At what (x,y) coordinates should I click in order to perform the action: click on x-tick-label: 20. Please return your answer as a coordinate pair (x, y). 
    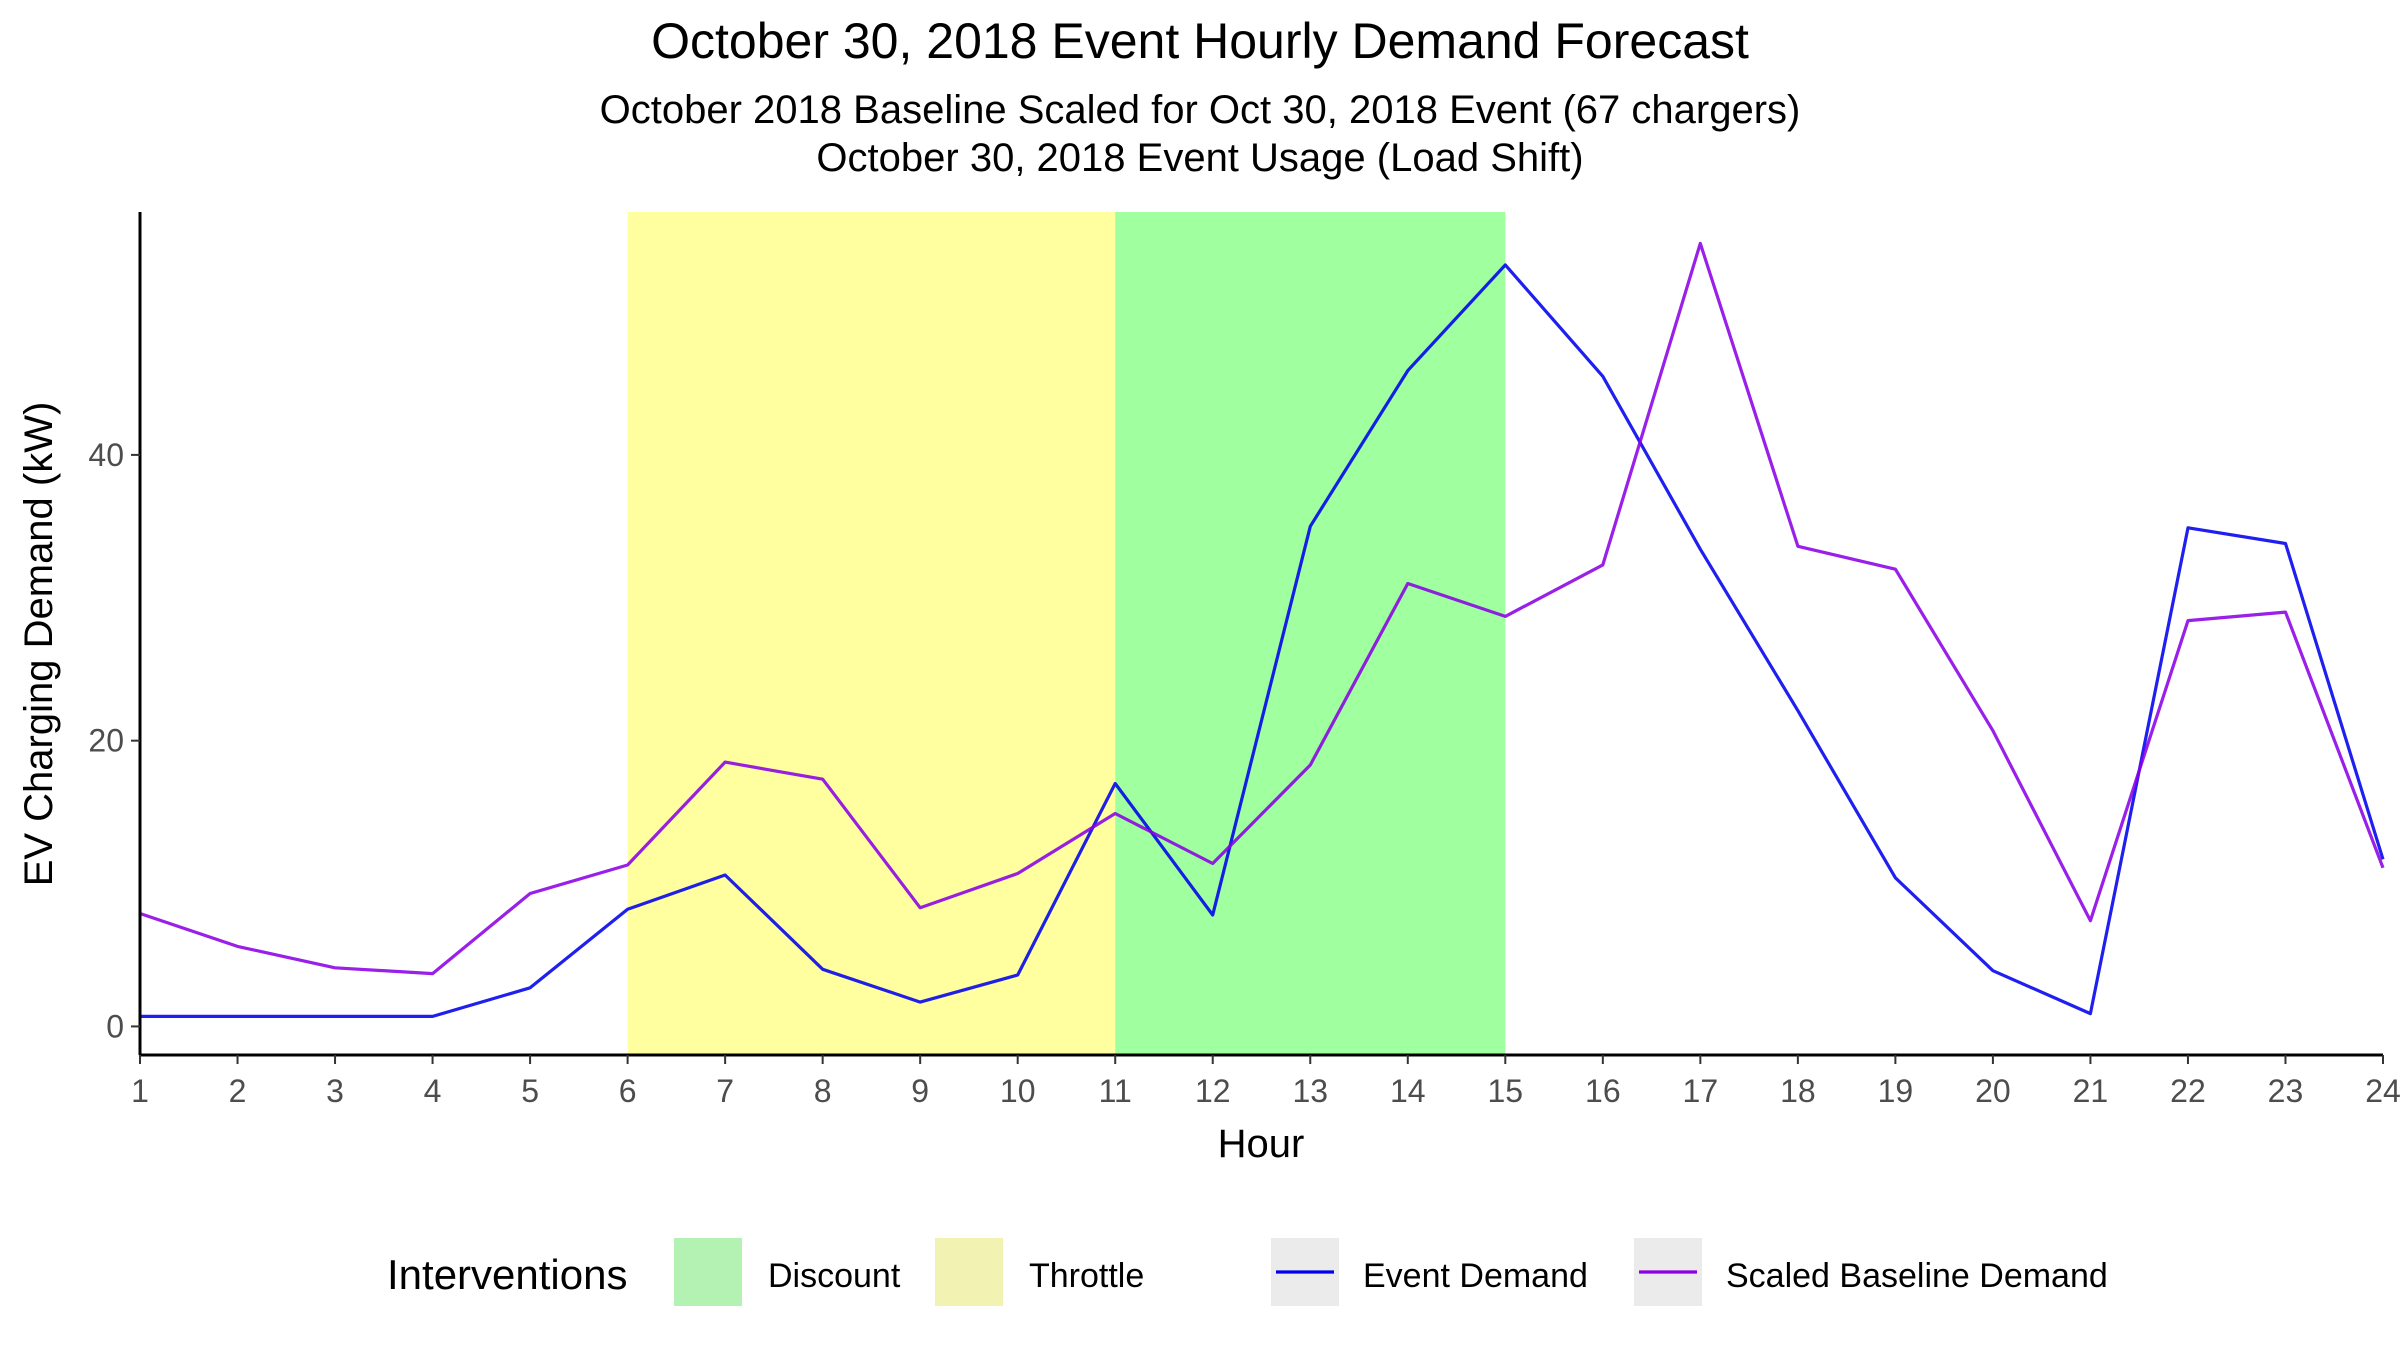
    Looking at the image, I should click on (1993, 1091).